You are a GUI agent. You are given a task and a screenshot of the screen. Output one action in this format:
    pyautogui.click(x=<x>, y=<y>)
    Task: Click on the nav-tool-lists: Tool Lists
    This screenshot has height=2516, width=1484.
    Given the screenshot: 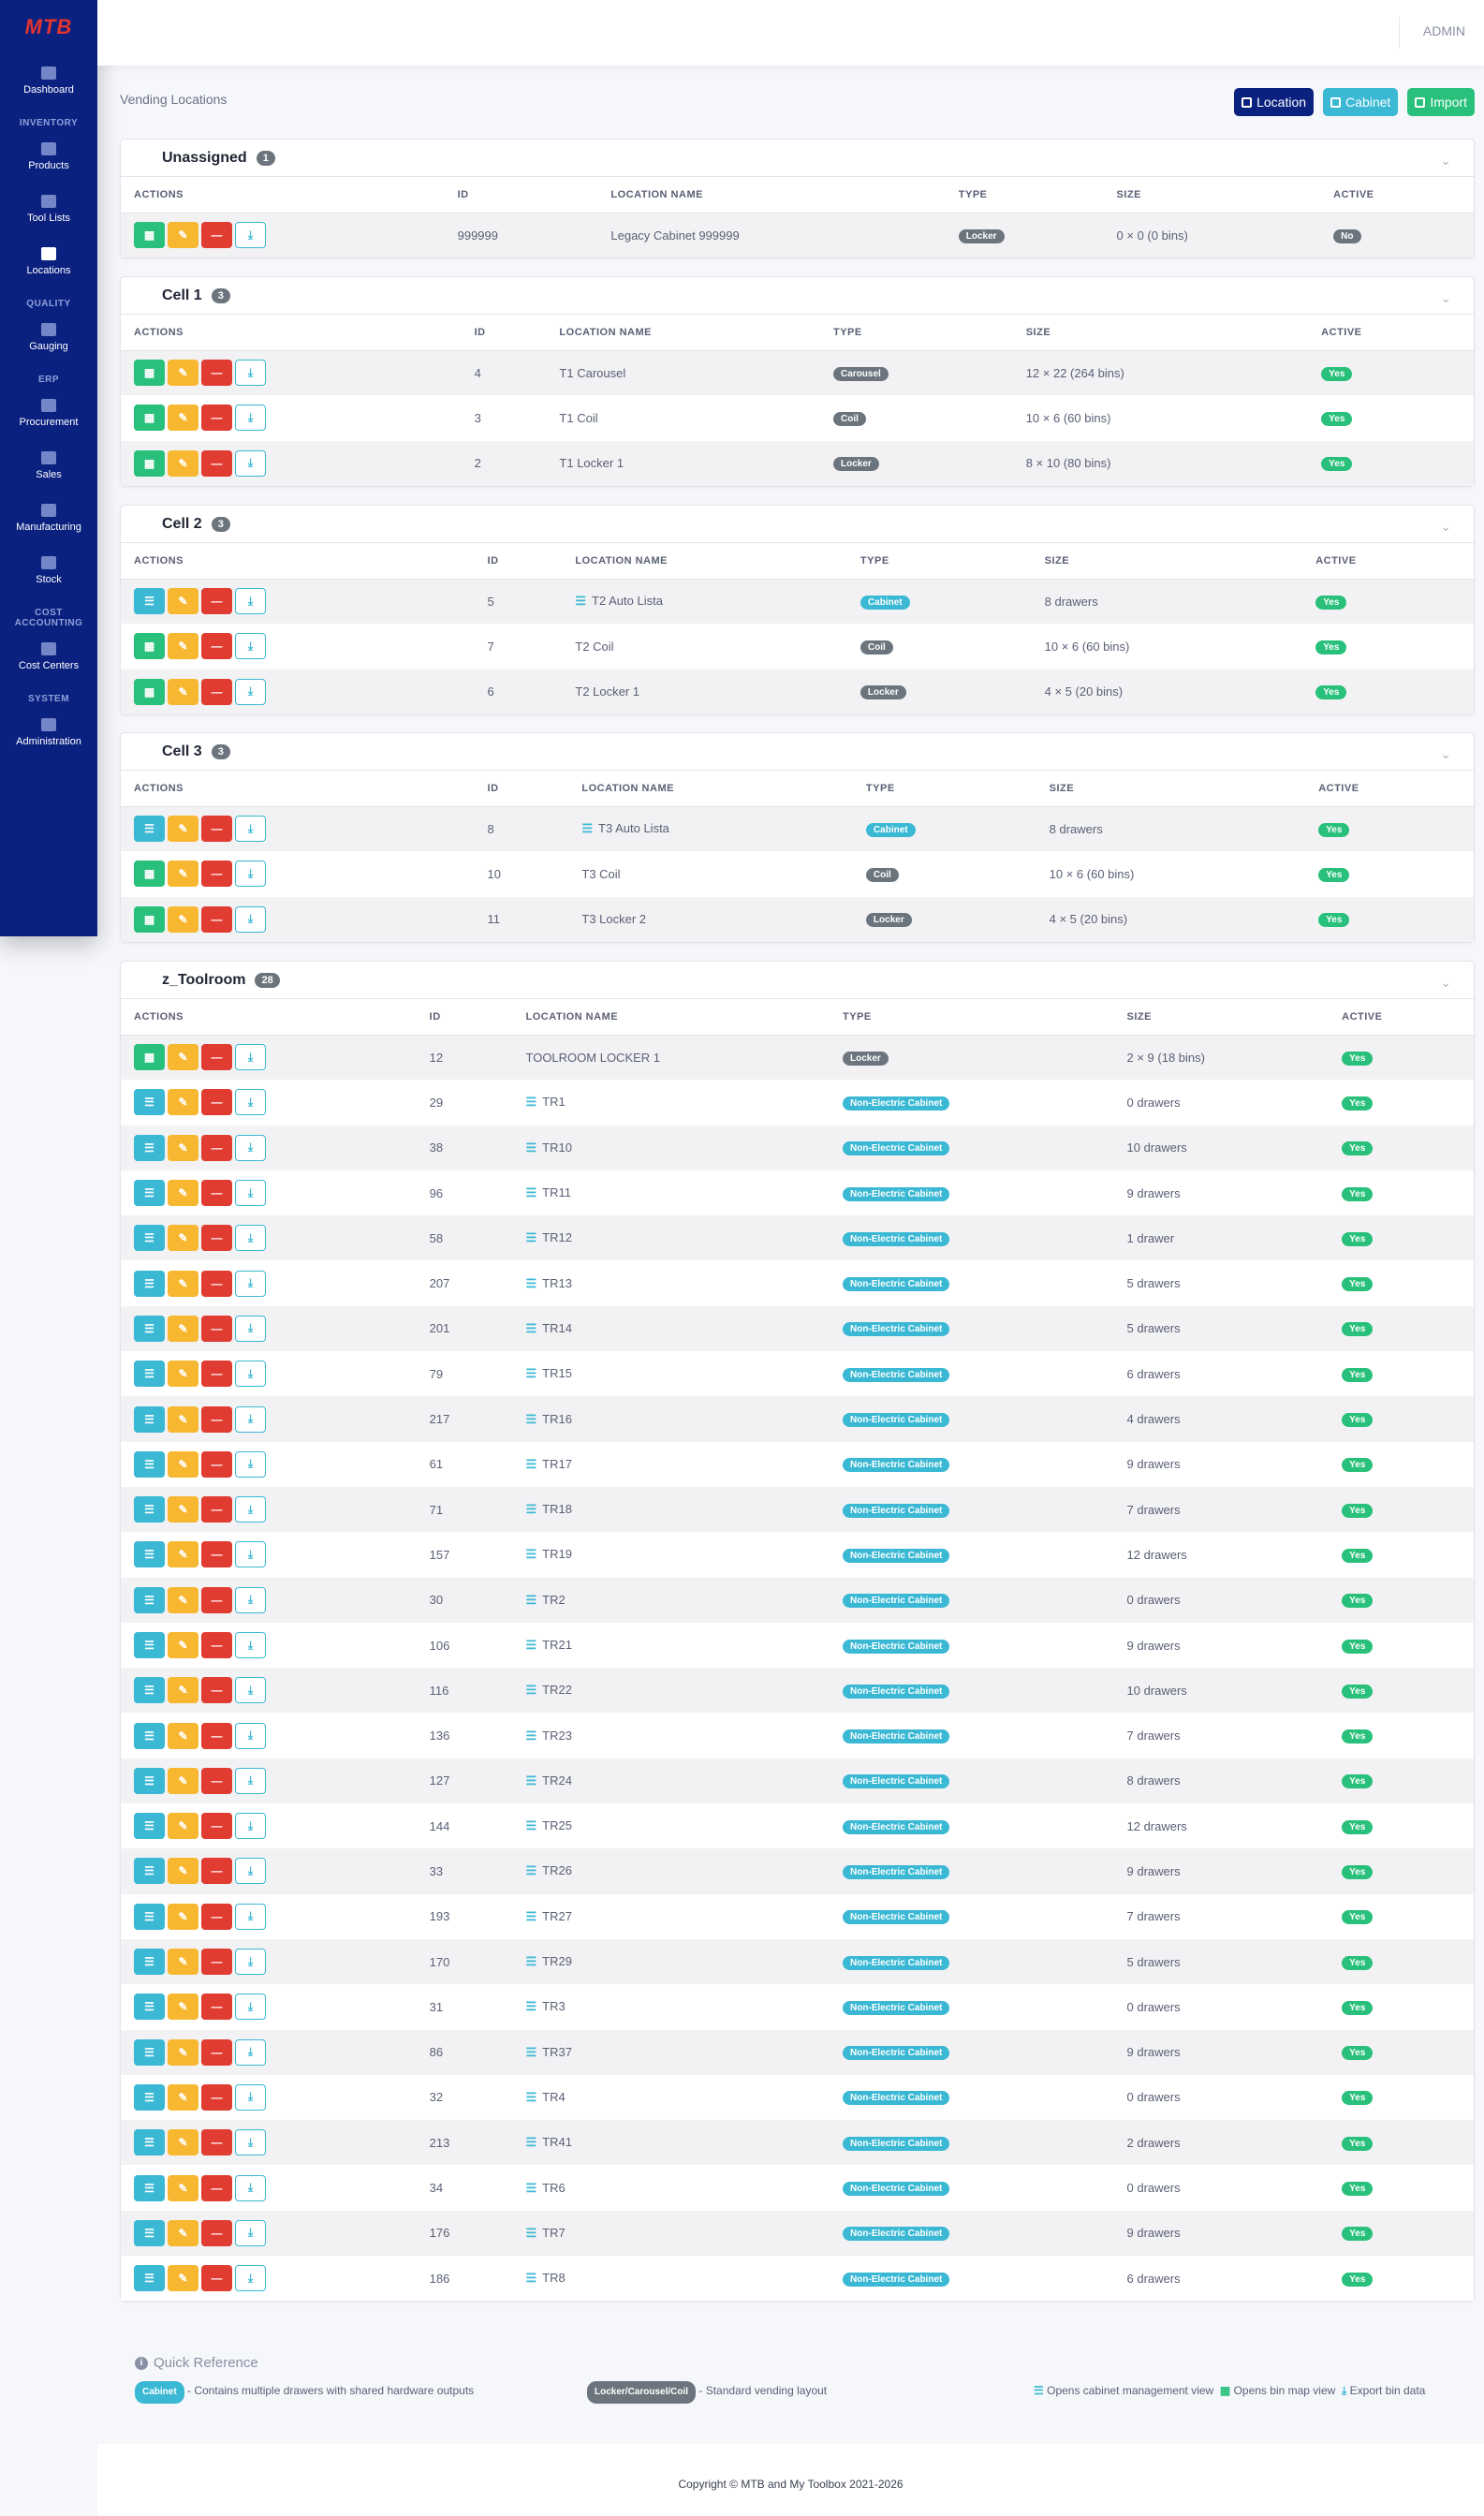 What is the action you would take?
    pyautogui.click(x=48, y=209)
    